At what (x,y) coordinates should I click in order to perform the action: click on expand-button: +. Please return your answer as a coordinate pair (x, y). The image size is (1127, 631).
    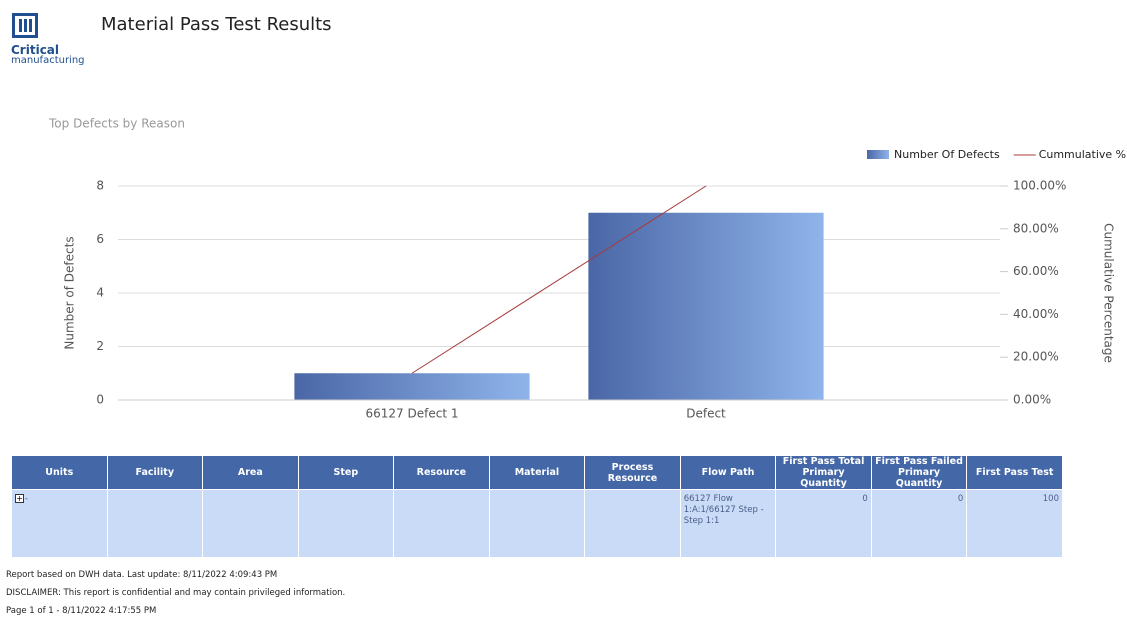
    Looking at the image, I should click on (19, 498).